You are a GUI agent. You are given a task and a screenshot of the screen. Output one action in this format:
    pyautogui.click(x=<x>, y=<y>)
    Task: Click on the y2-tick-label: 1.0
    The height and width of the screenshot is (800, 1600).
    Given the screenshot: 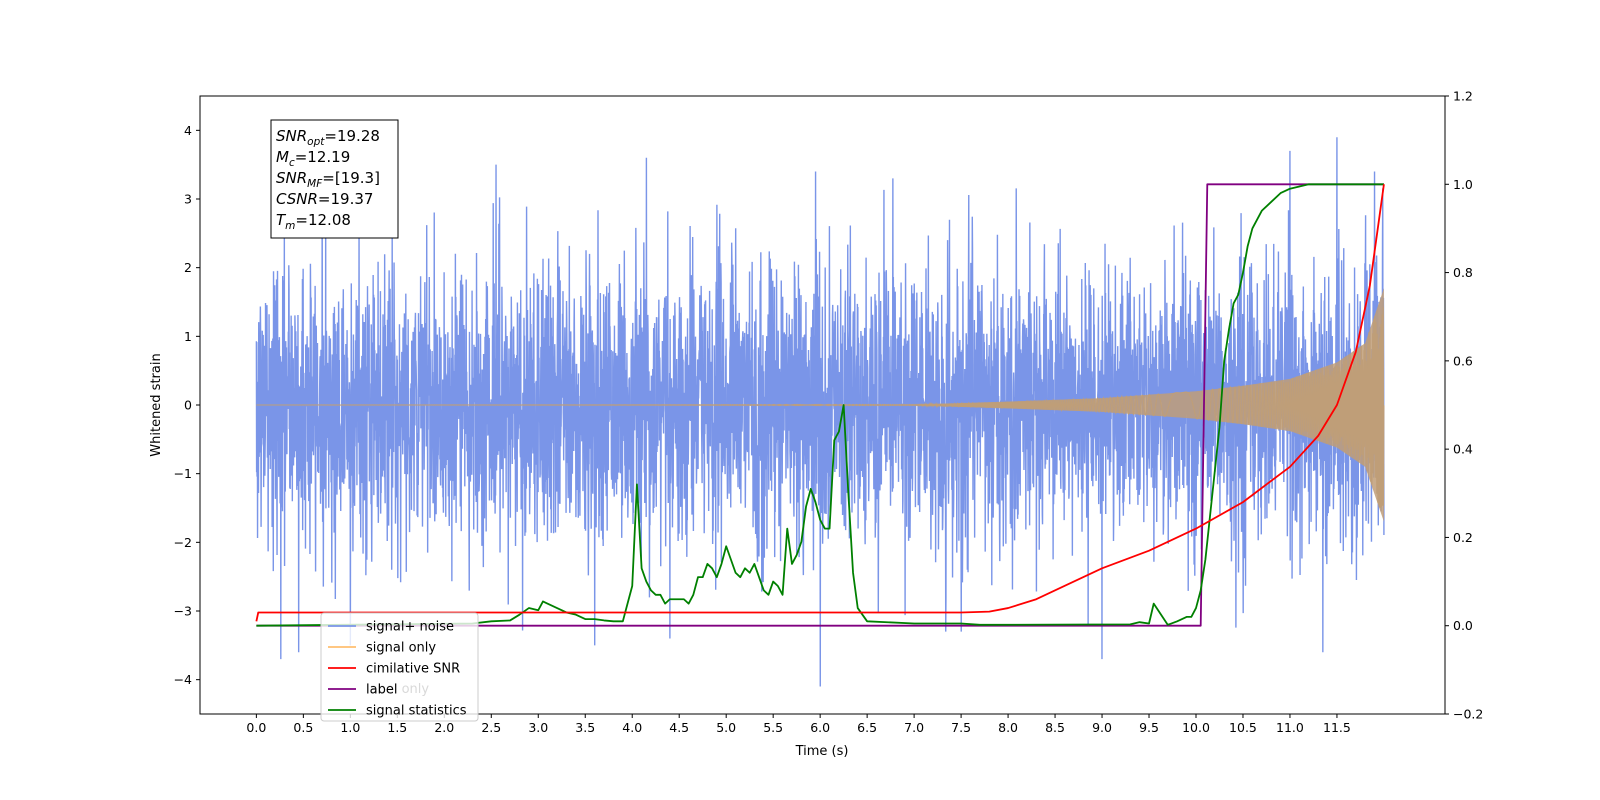 What is the action you would take?
    pyautogui.click(x=1463, y=184)
    